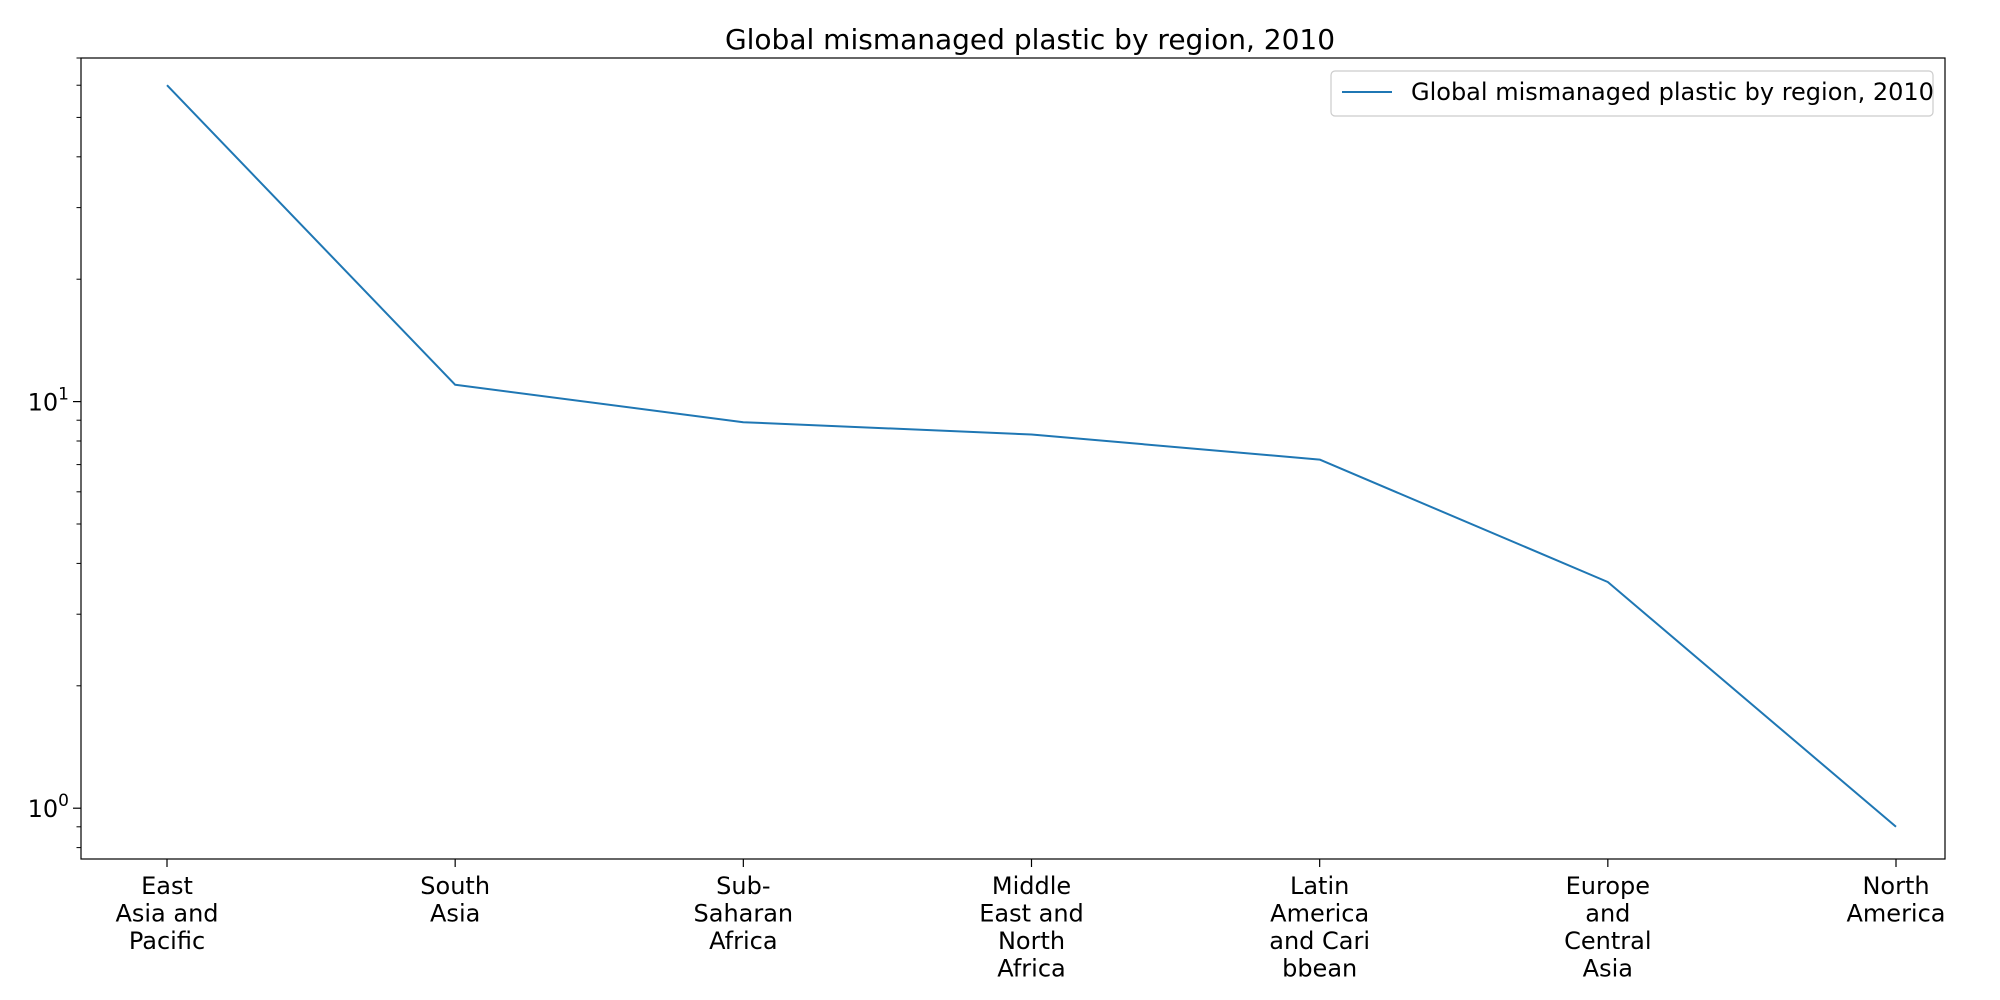 The width and height of the screenshot is (2000, 1000). I want to click on x-tick-label: Middle East and North Africa, so click(1031, 927).